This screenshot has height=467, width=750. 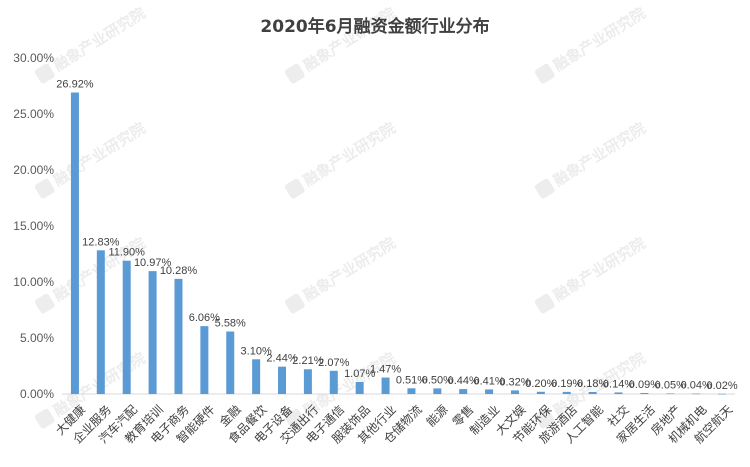 I want to click on y-tick-label: 0.00%, so click(x=37, y=394).